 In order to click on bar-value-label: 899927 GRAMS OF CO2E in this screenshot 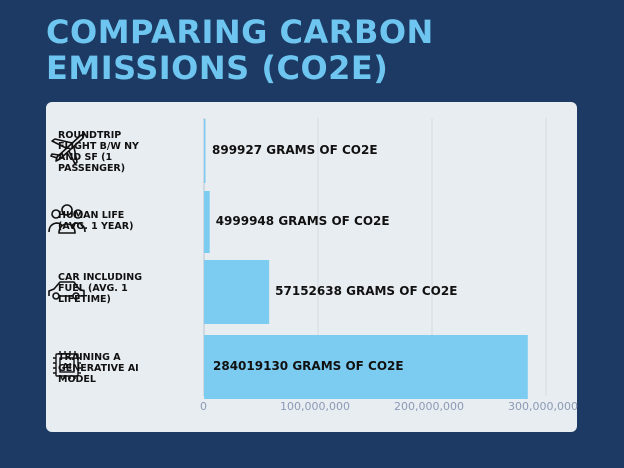, I will do `click(295, 150)`.